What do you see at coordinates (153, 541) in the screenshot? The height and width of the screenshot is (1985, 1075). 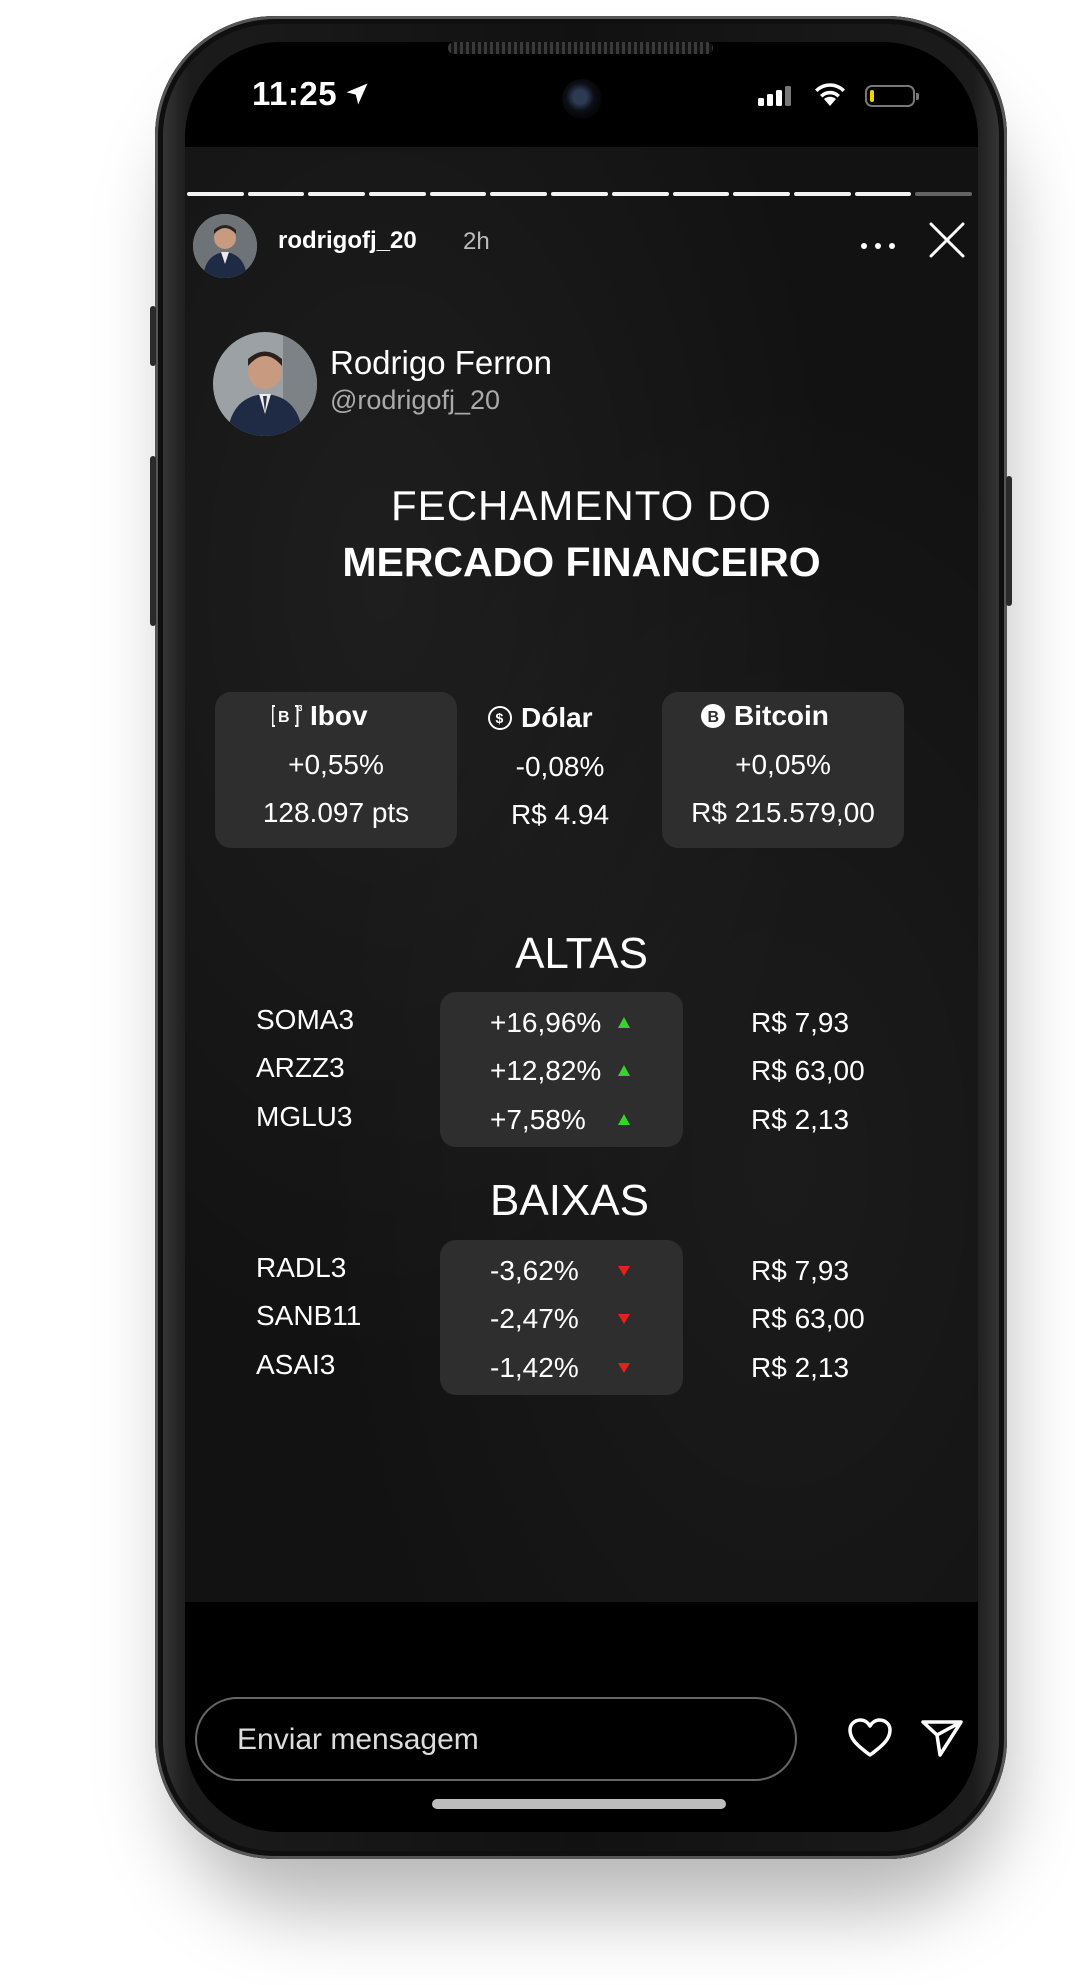 I see `volume-button` at bounding box center [153, 541].